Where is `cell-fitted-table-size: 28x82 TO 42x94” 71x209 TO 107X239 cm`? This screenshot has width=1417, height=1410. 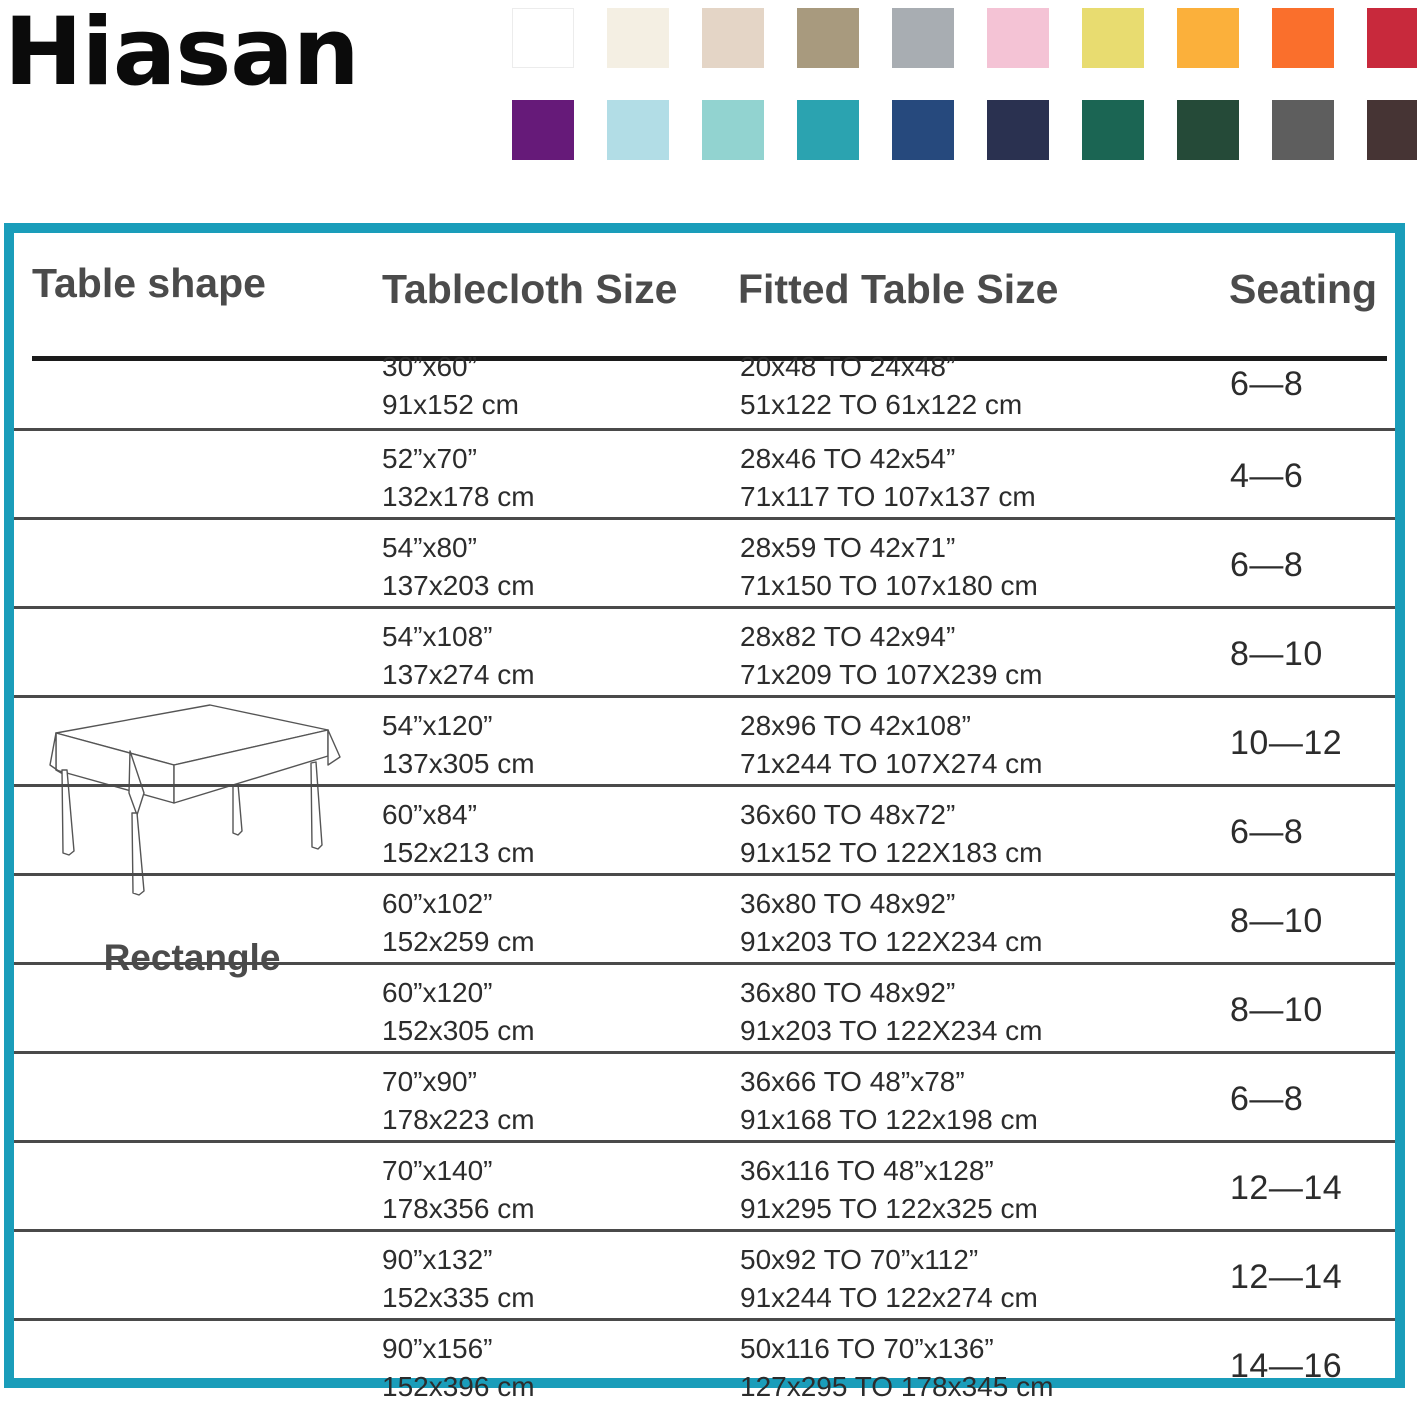 cell-fitted-table-size: 28x82 TO 42x94” 71x209 TO 107X239 cm is located at coordinates (891, 656).